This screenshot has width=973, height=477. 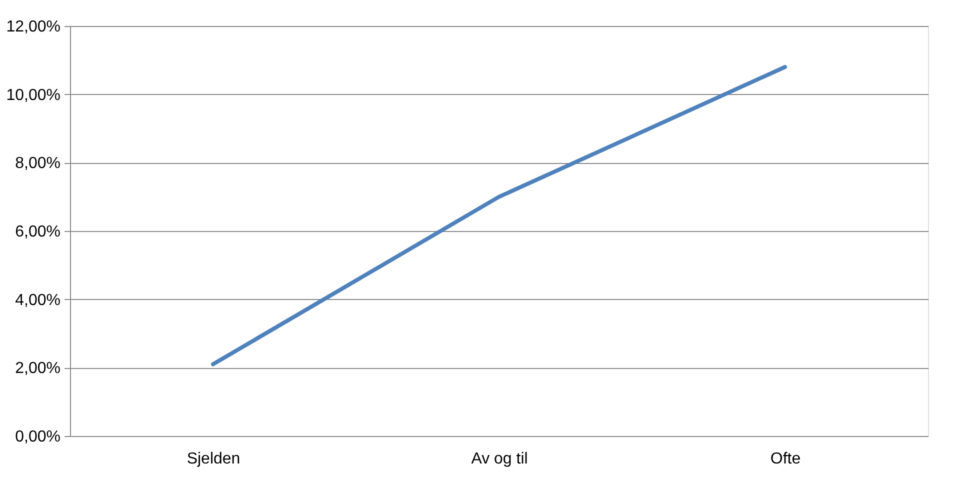 I want to click on x-tick-label: Sjelden, so click(x=213, y=459).